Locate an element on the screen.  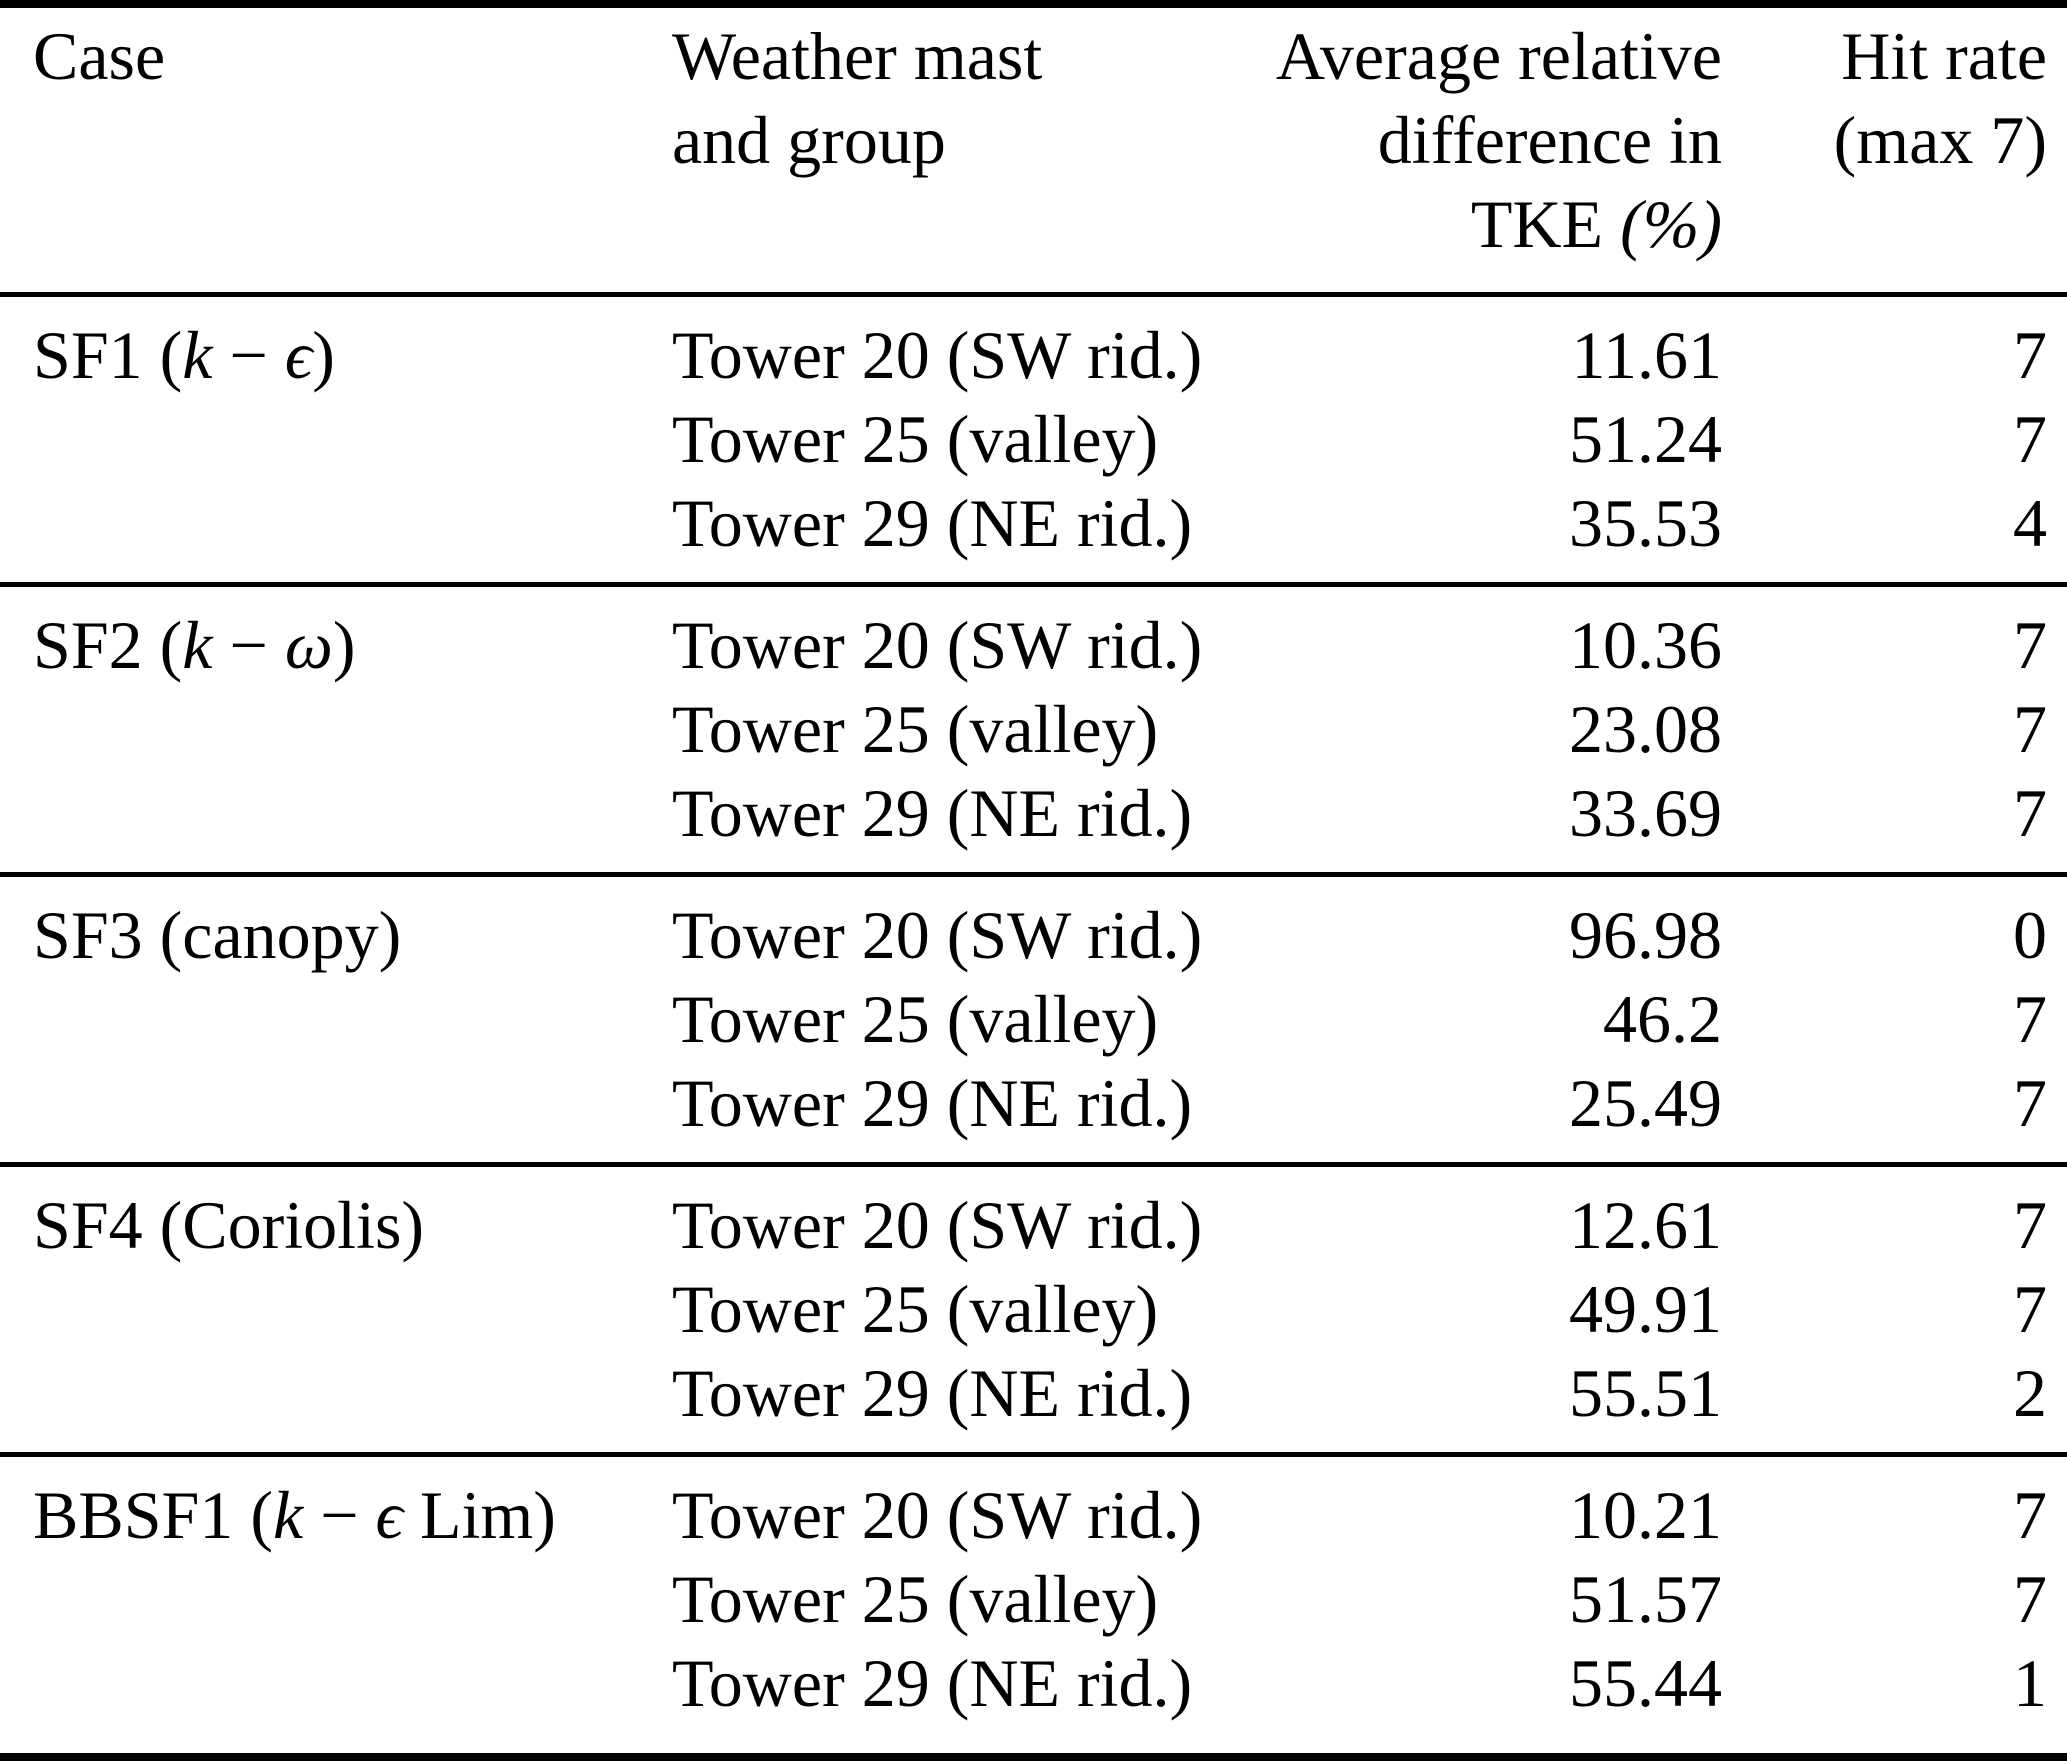
header-tke-line-2: difference in is located at coordinates (1549, 140).